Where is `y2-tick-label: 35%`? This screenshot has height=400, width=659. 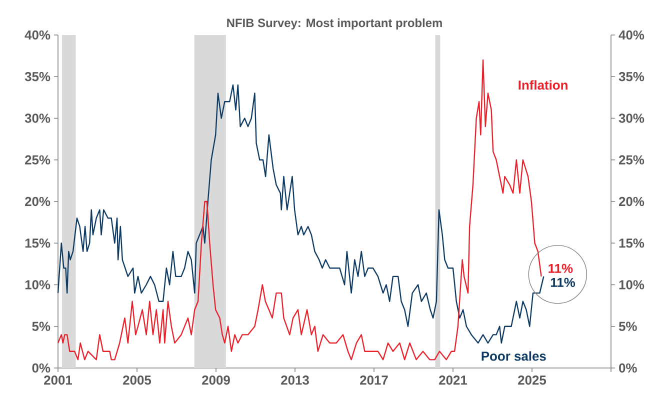
y2-tick-label: 35% is located at coordinates (631, 77).